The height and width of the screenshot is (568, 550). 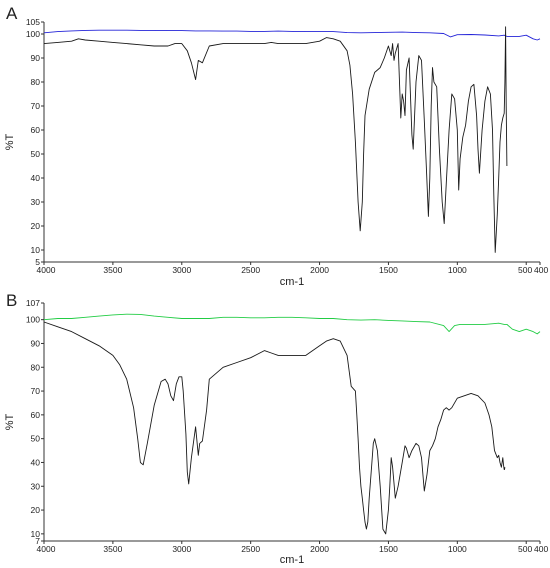 I want to click on panel-a-y-tick-label: 10, so click(x=36, y=250).